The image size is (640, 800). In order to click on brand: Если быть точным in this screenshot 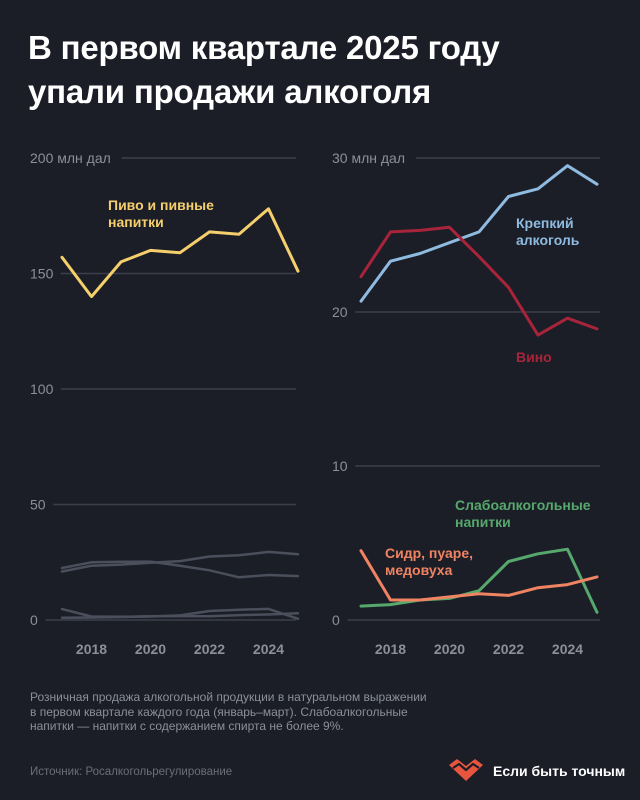, I will do `click(536, 771)`.